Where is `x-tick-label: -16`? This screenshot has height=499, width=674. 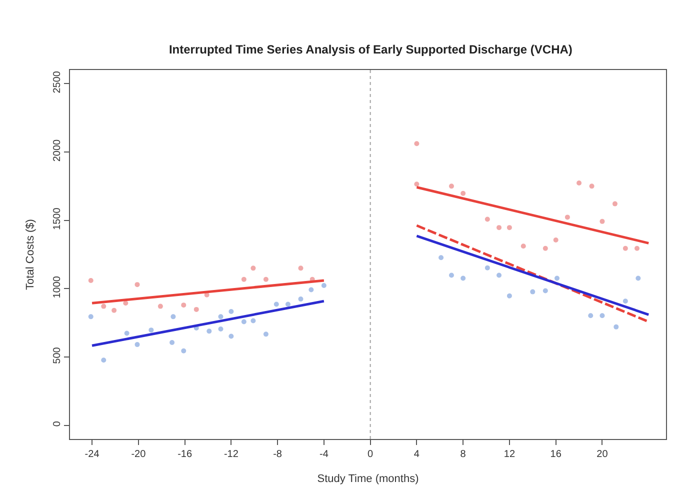
x-tick-label: -16 is located at coordinates (185, 454).